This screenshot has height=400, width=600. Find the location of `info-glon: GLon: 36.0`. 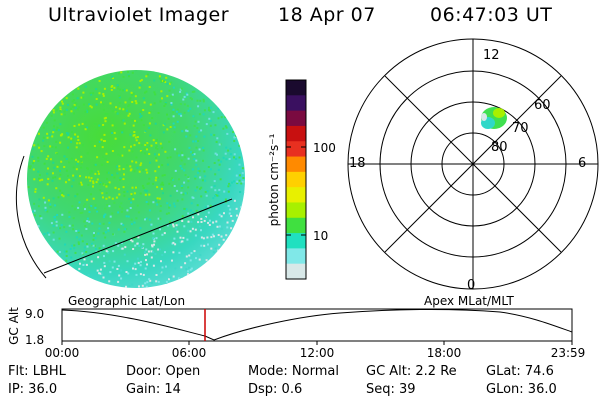

info-glon: GLon: 36.0 is located at coordinates (521, 389).